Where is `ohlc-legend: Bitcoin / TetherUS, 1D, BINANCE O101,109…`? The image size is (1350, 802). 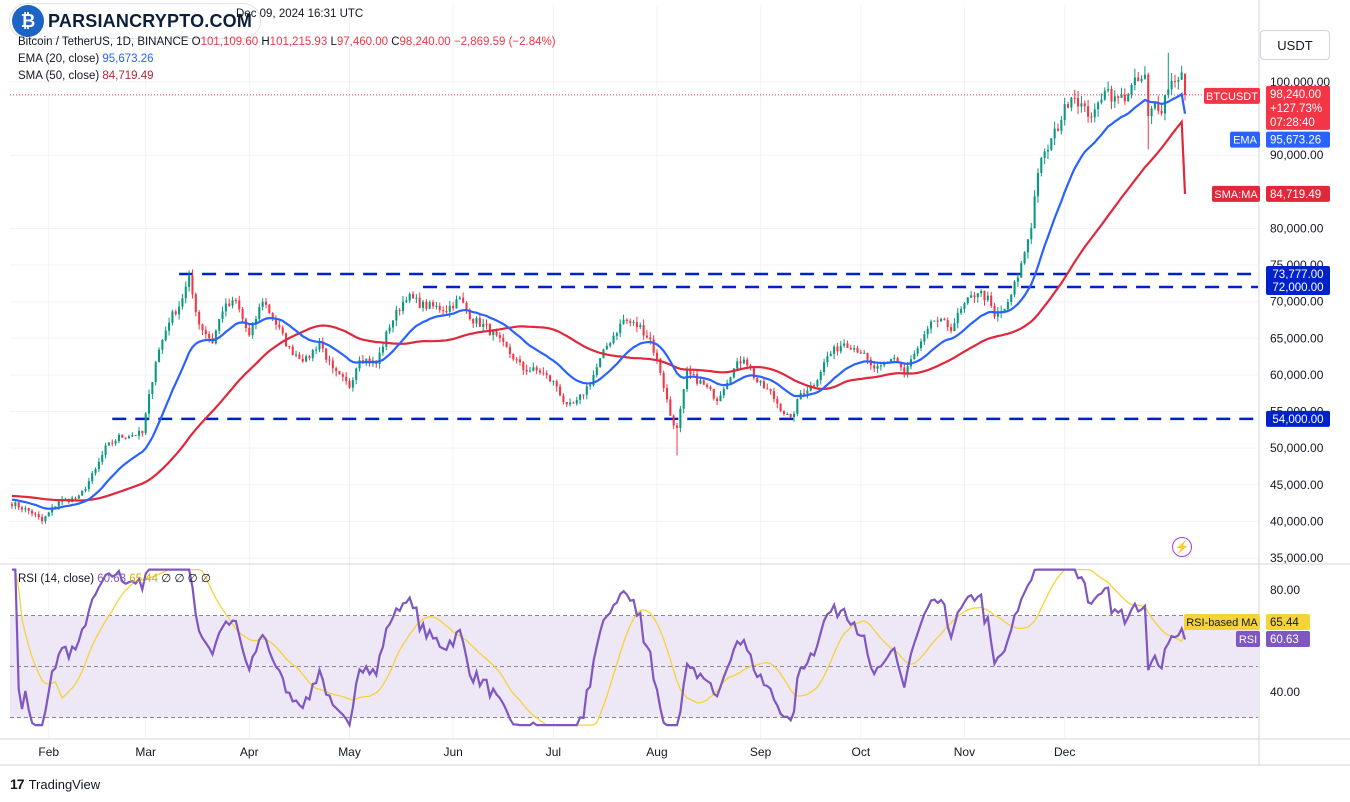
ohlc-legend: Bitcoin / TetherUS, 1D, BINANCE O101,109… is located at coordinates (287, 42).